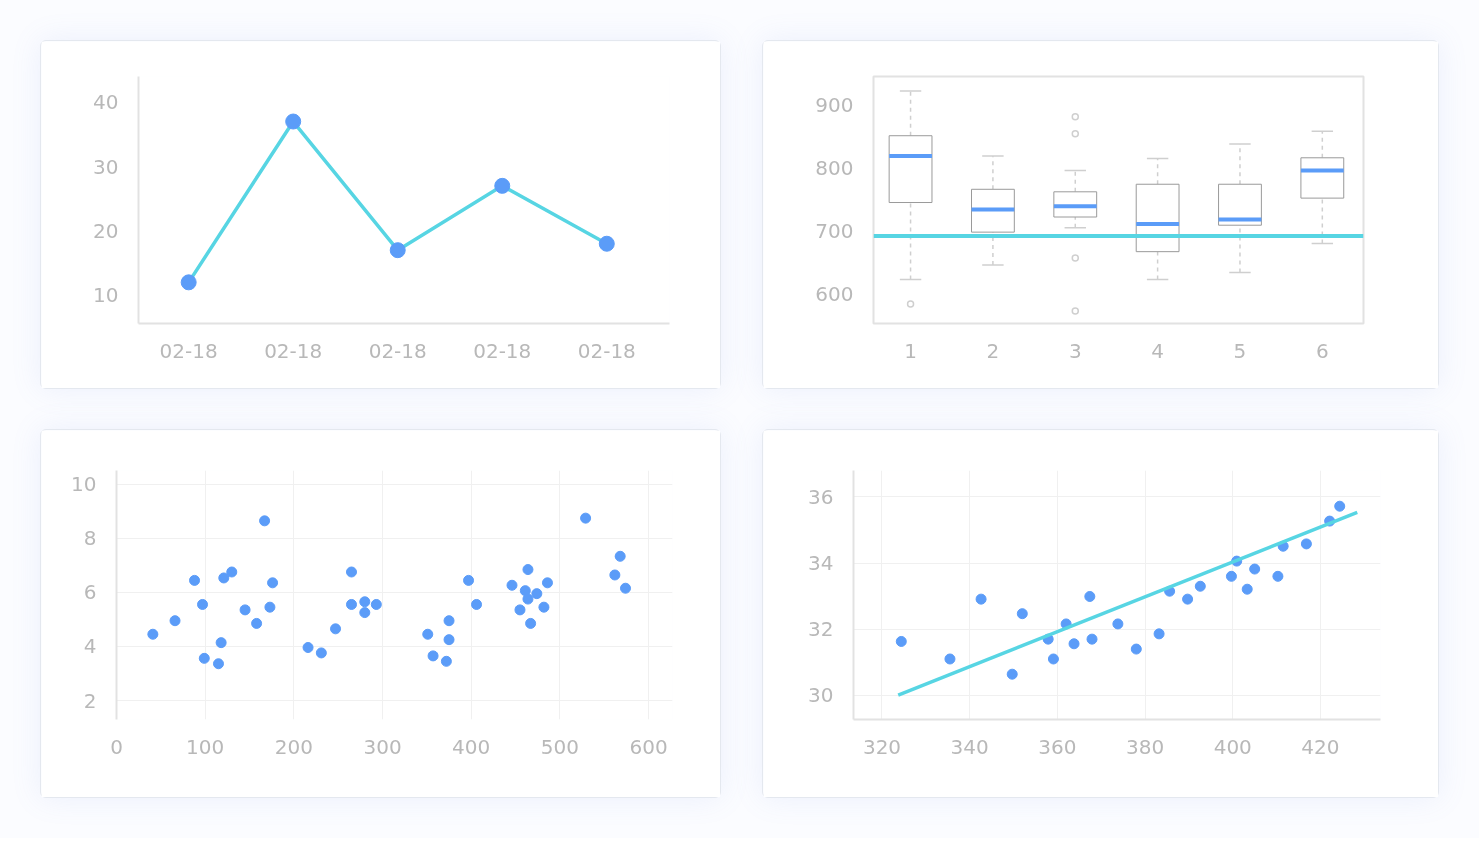 This screenshot has height=844, width=1480. What do you see at coordinates (382, 746) in the screenshot?
I see `x-tick-label: 300` at bounding box center [382, 746].